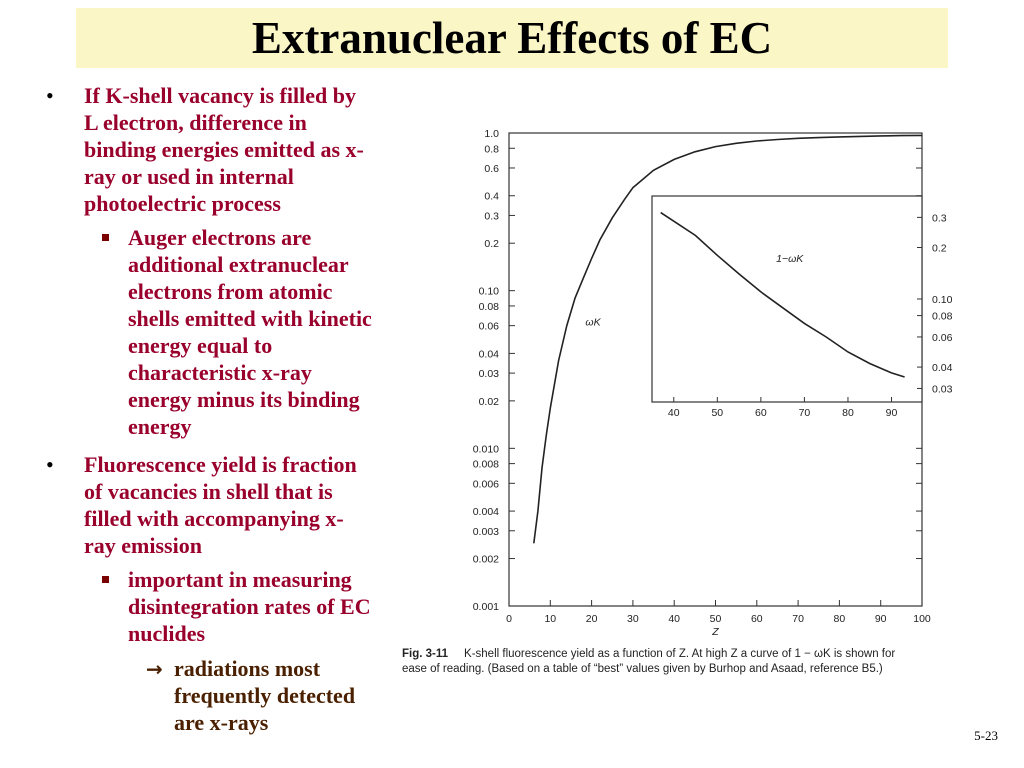  Describe the element at coordinates (491, 134) in the screenshot. I see `y-tick-label: 1.0` at that location.